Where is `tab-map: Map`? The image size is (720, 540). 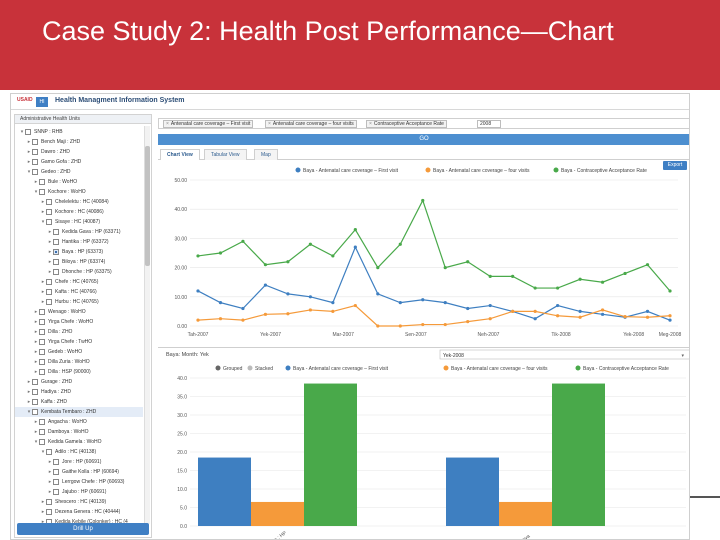
tab-map: Map is located at coordinates (266, 154).